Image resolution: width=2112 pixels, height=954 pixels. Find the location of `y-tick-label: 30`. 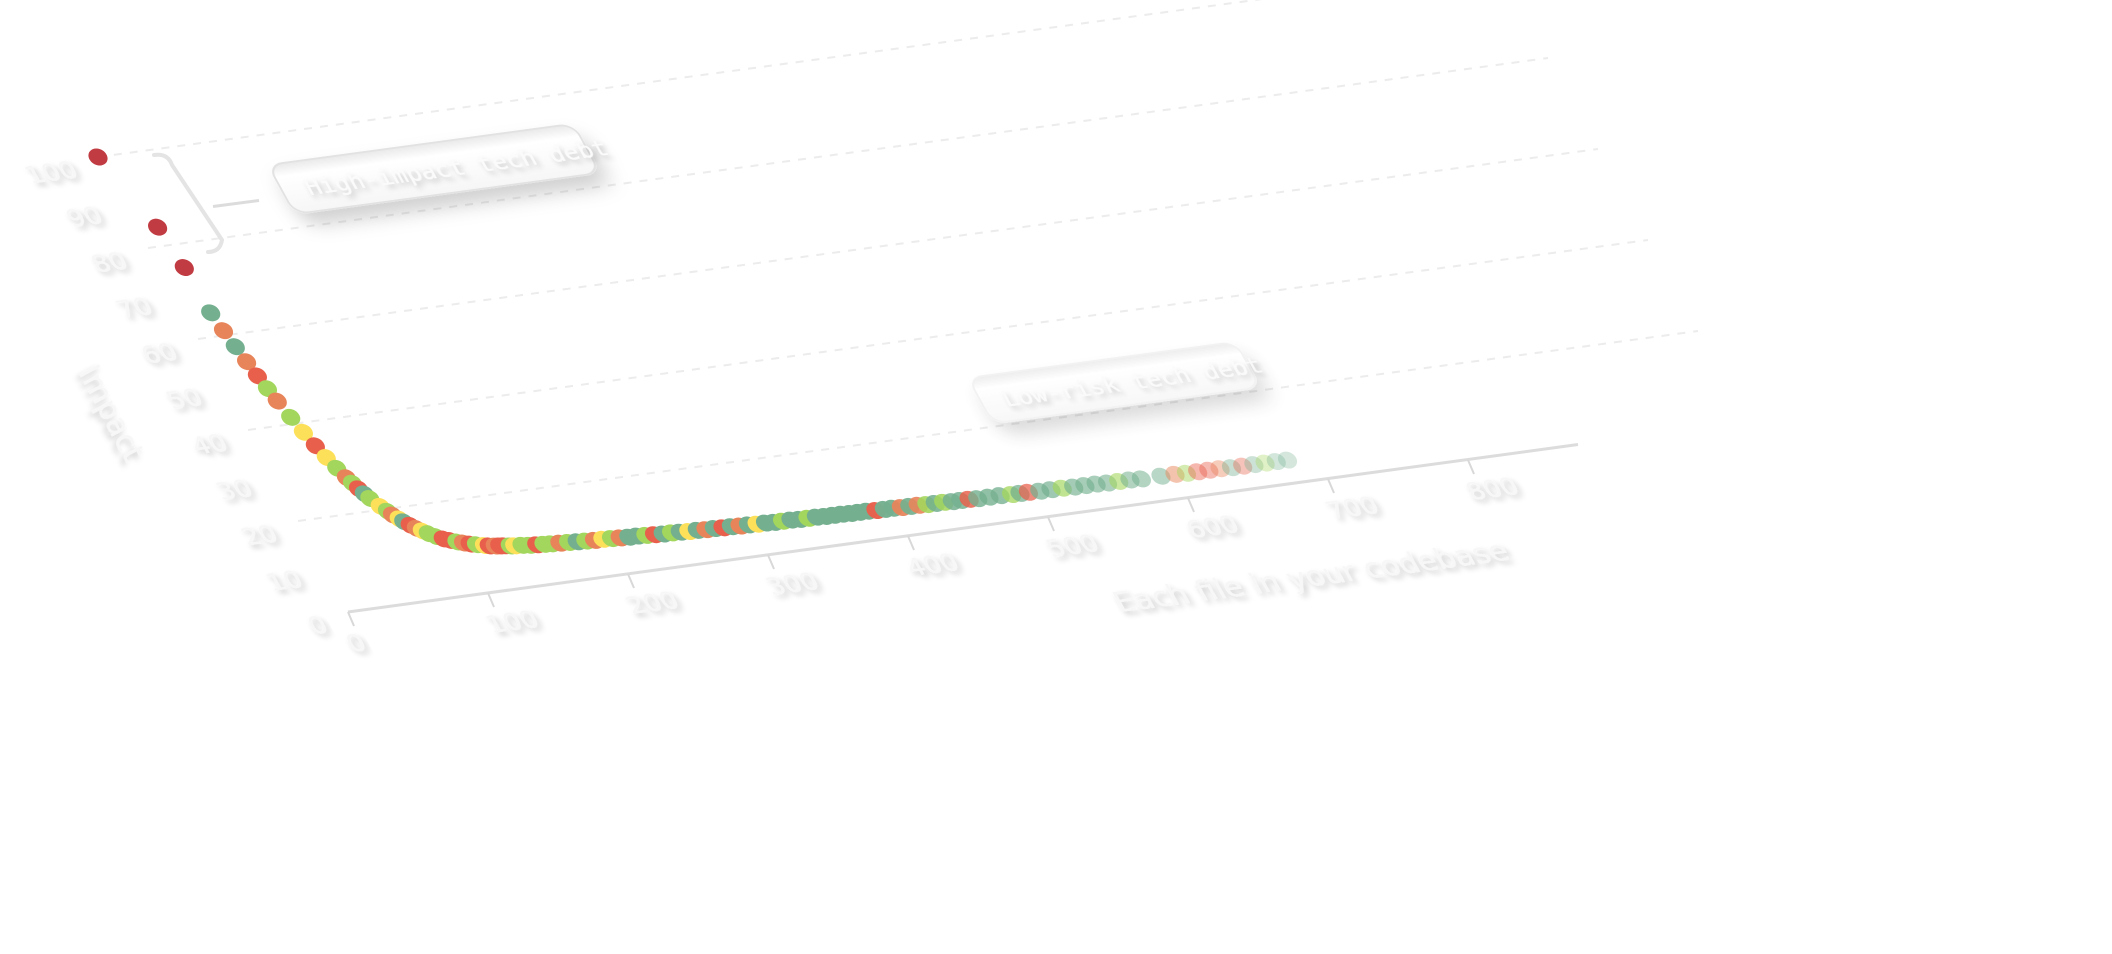

y-tick-label: 30 is located at coordinates (234, 490).